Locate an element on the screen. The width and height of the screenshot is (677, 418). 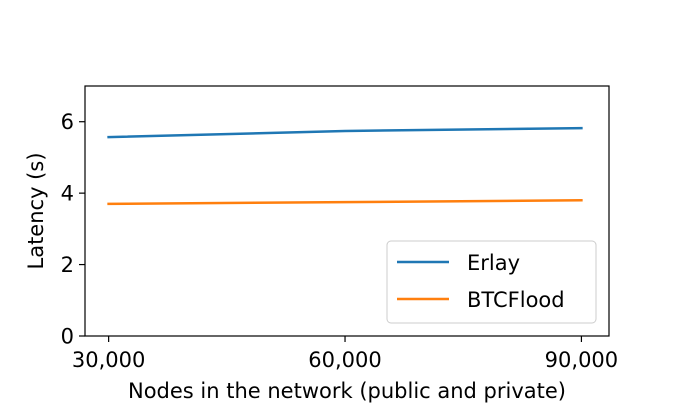
y-tick-label: 6 is located at coordinates (67, 122).